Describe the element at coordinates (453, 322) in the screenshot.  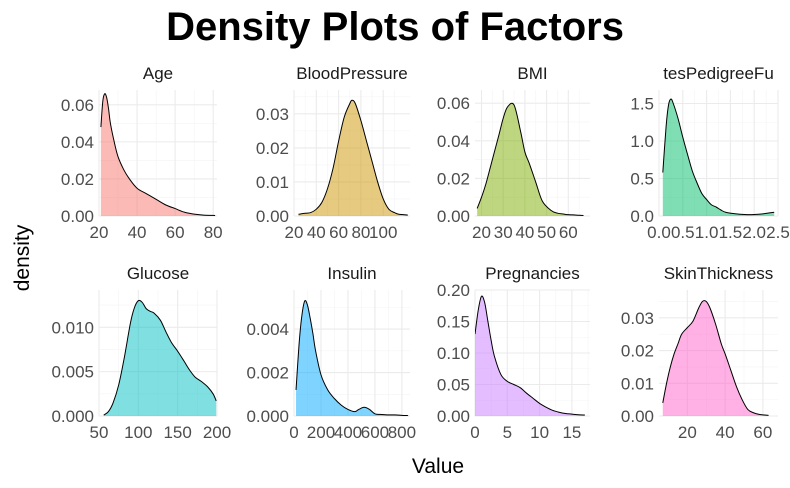
I see `y-tick-label: 0.15` at that location.